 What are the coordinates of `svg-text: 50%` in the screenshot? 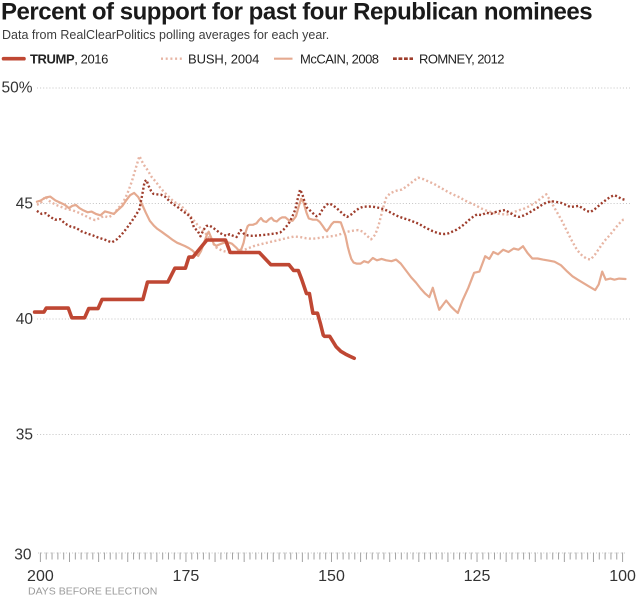 It's located at (16, 88).